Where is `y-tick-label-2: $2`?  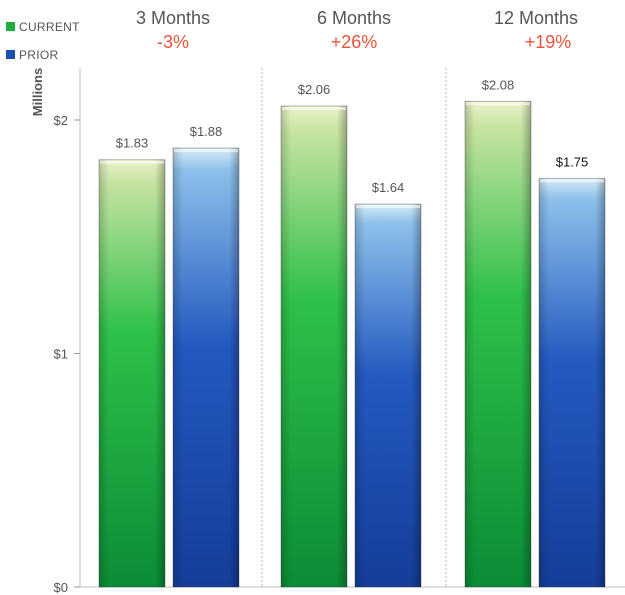 y-tick-label-2: $2 is located at coordinates (61, 120).